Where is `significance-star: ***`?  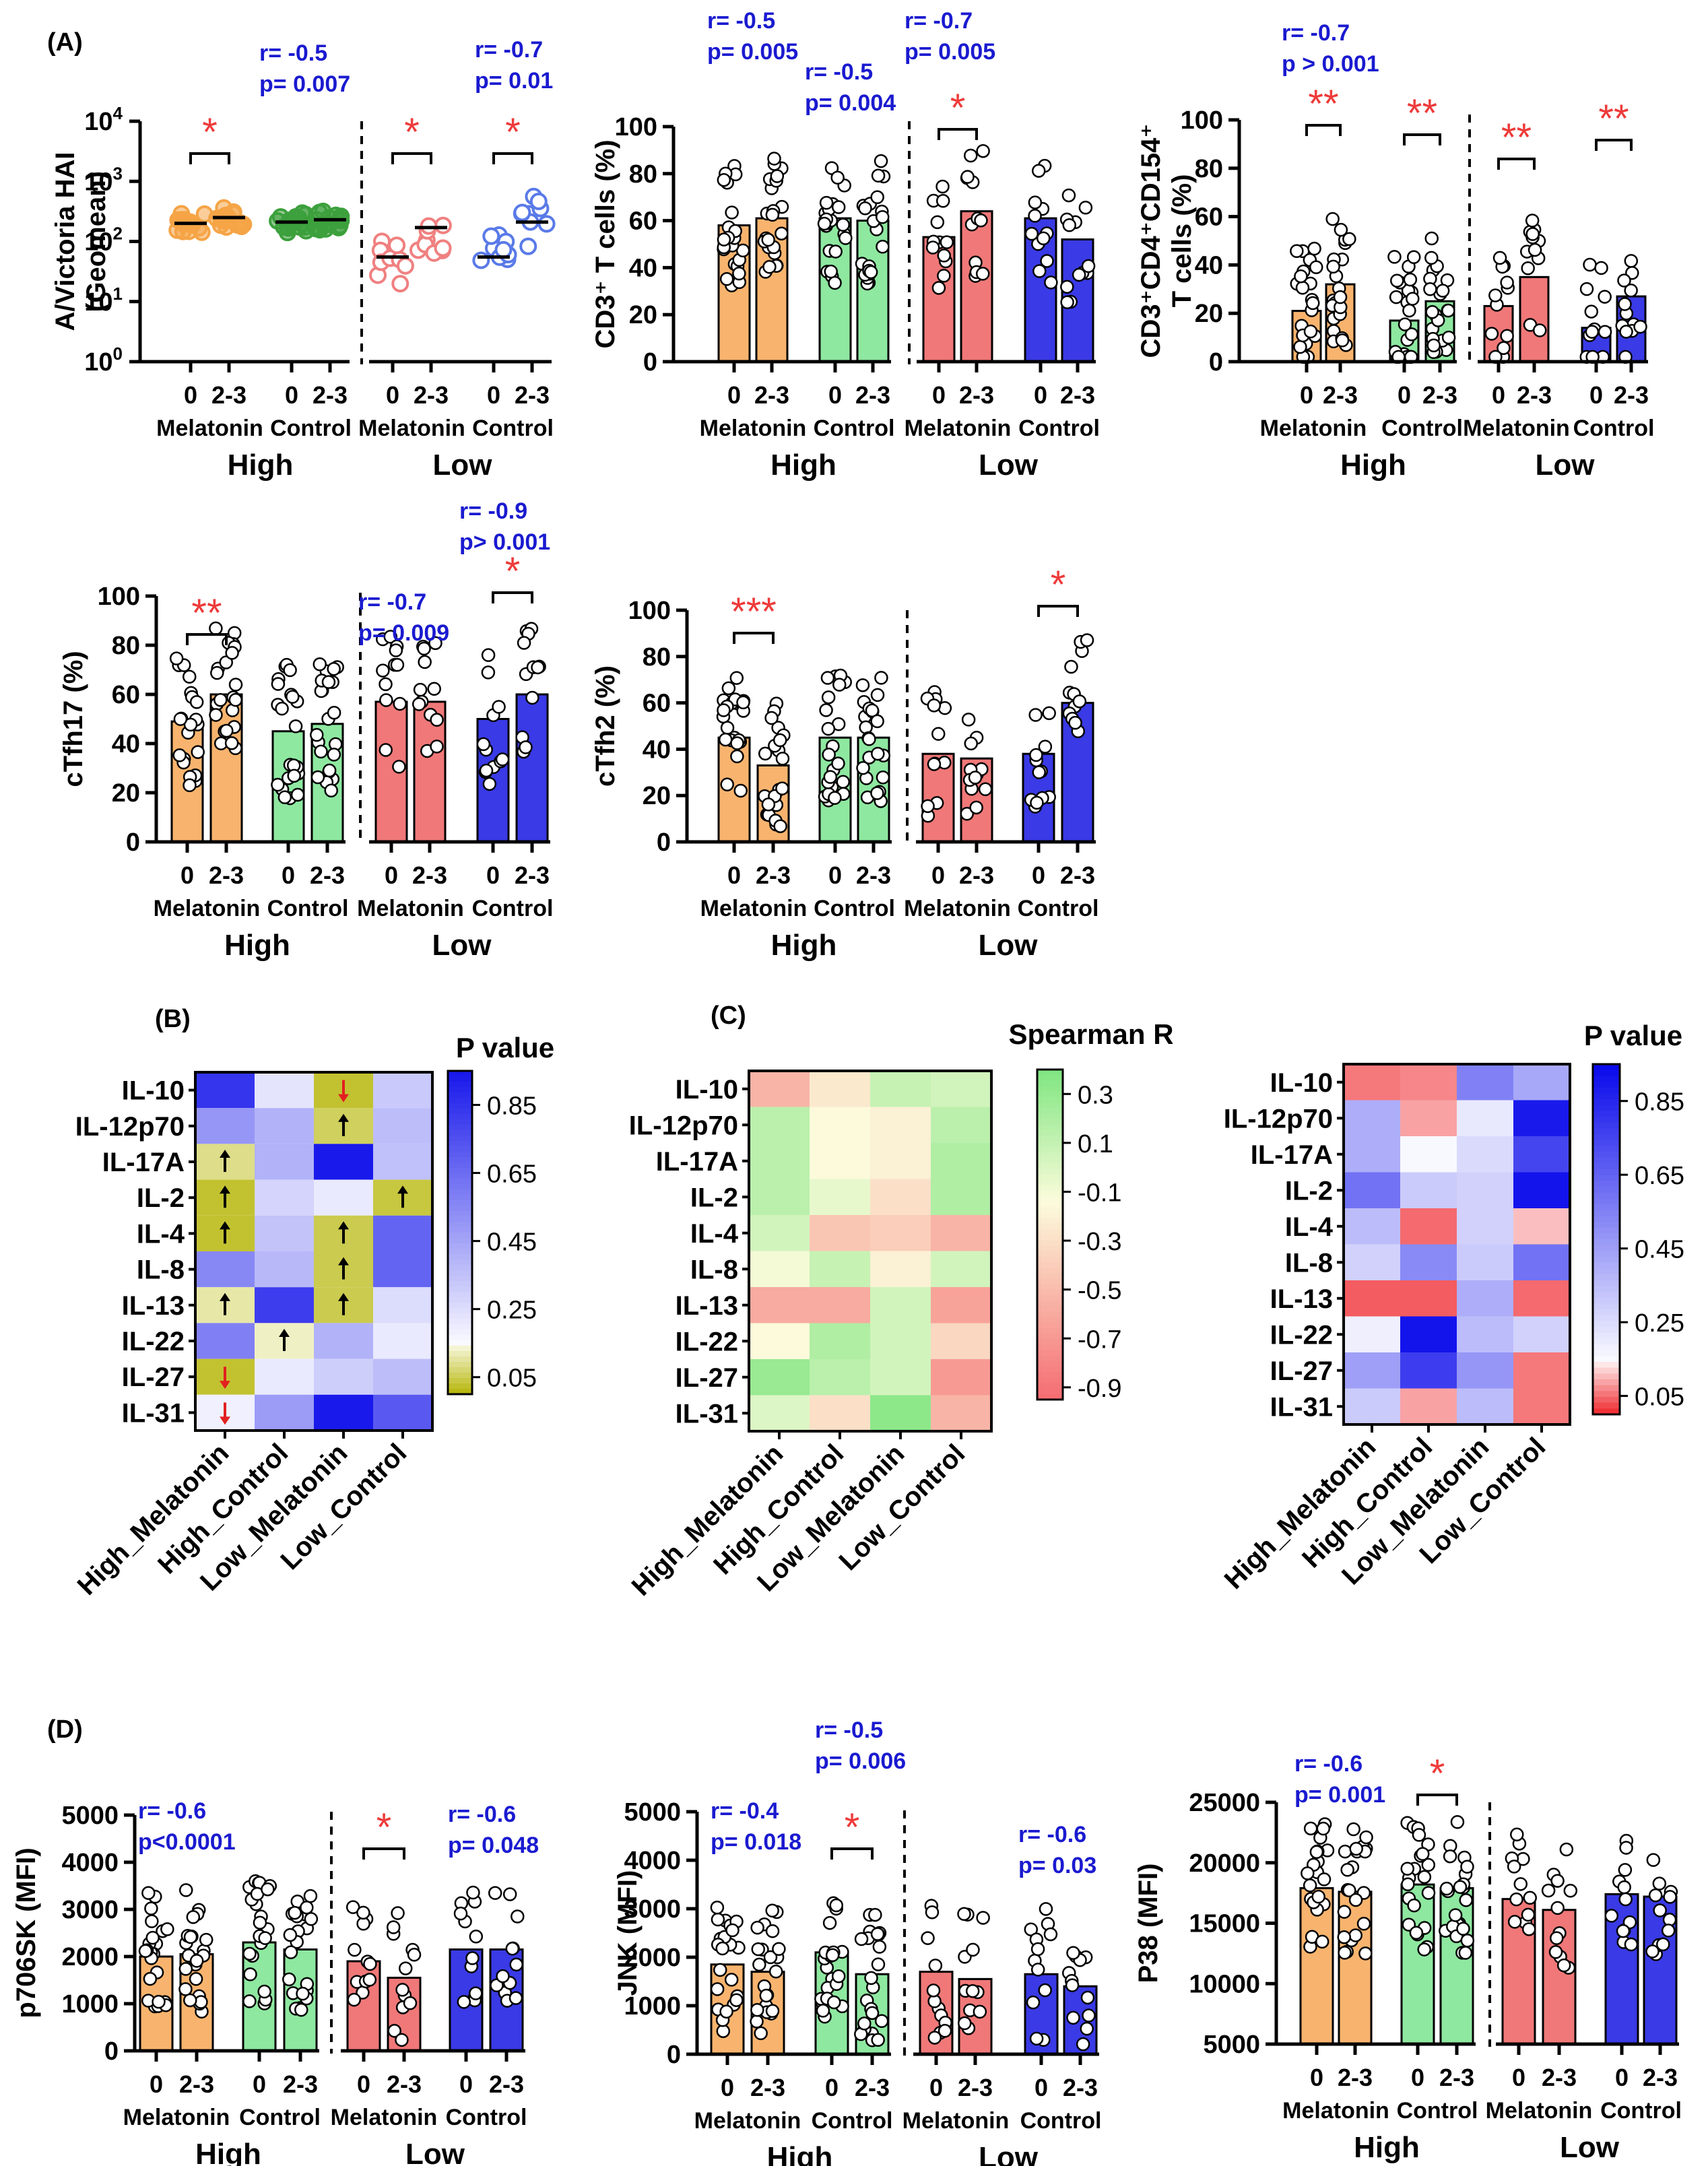
significance-star: *** is located at coordinates (754, 612).